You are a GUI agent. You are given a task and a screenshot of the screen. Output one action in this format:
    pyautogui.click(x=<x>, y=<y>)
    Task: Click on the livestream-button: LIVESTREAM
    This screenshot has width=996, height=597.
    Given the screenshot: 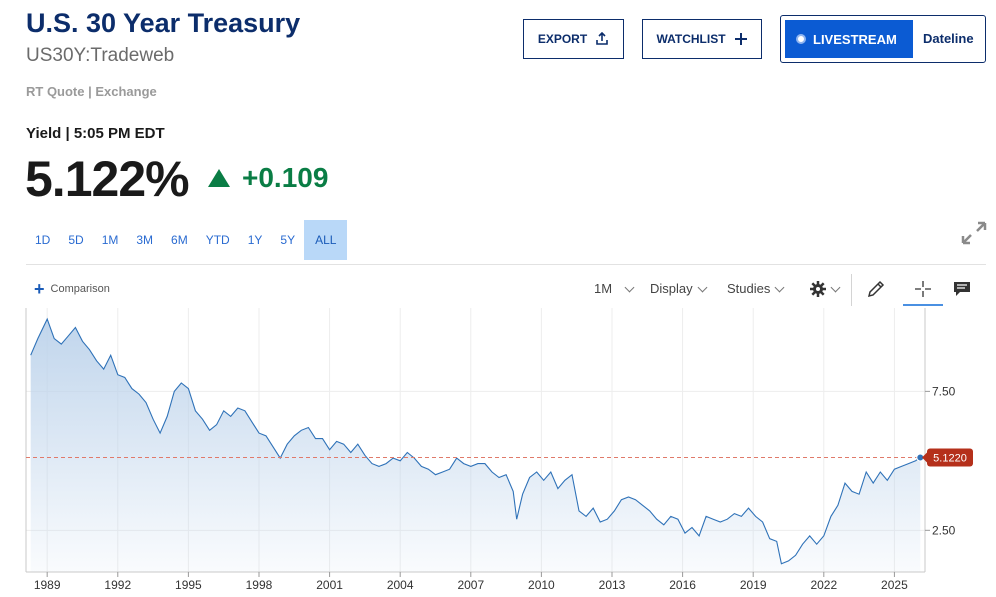 What is the action you would take?
    pyautogui.click(x=849, y=39)
    